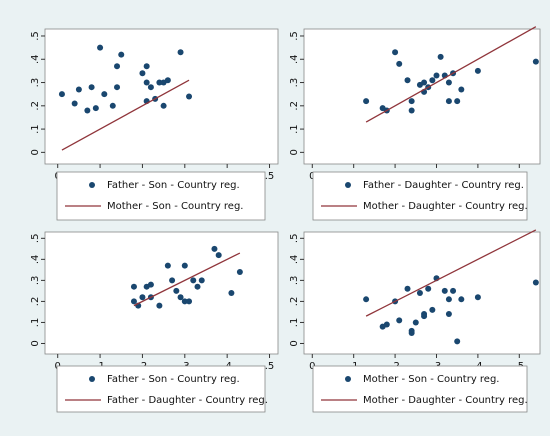 Image resolution: width=550 pixels, height=436 pixels. Describe the element at coordinates (270, 366) in the screenshot. I see `x-tick-label: .5` at that location.